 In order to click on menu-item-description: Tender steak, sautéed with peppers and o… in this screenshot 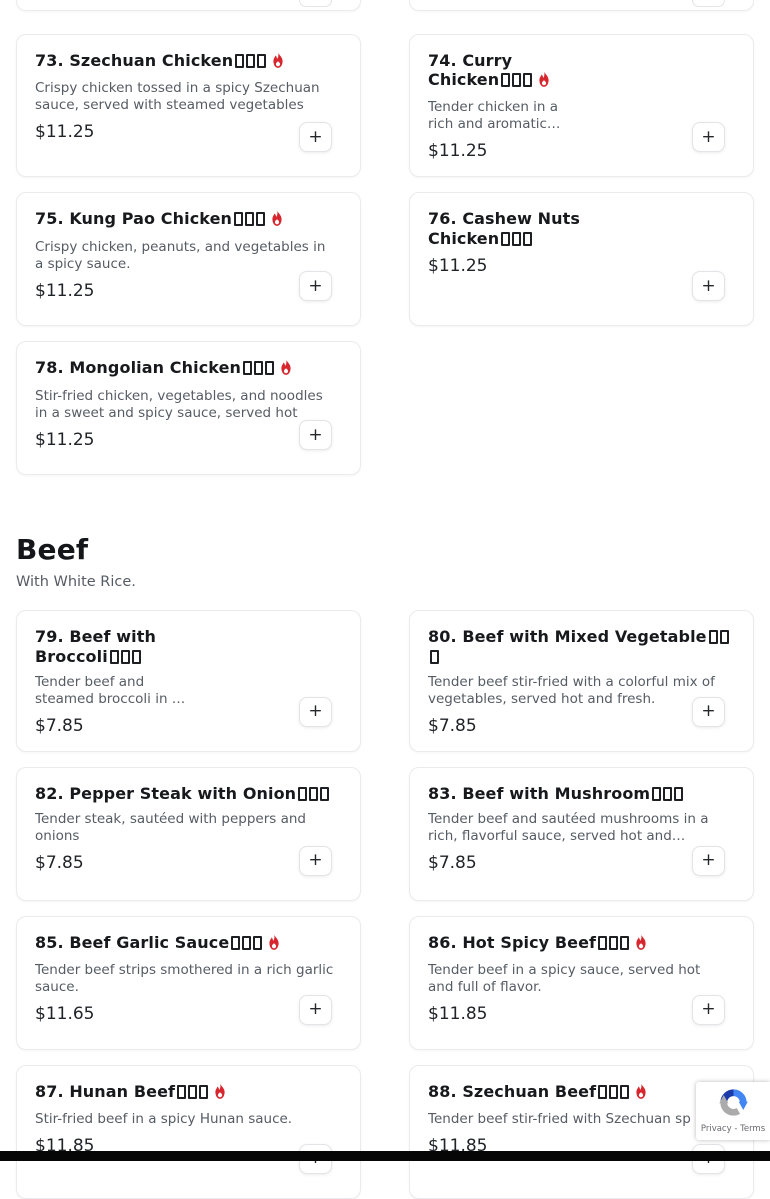, I will do `click(170, 827)`.